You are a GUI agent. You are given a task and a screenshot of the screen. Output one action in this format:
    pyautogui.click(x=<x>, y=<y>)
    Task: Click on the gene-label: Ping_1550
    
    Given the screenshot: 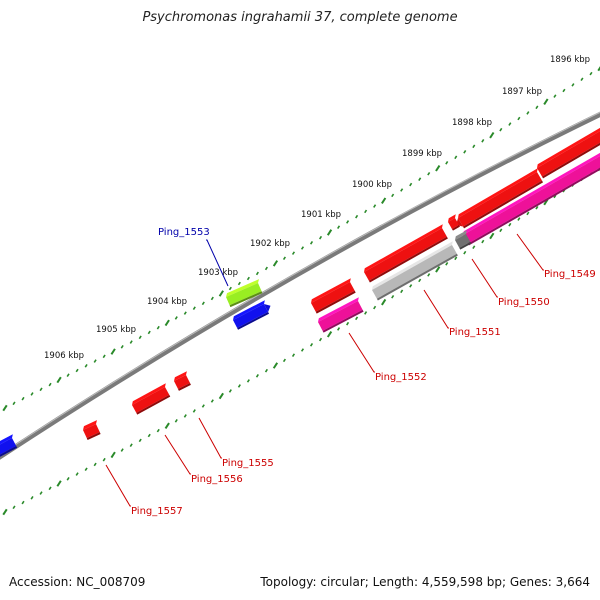 What is the action you would take?
    pyautogui.click(x=524, y=302)
    